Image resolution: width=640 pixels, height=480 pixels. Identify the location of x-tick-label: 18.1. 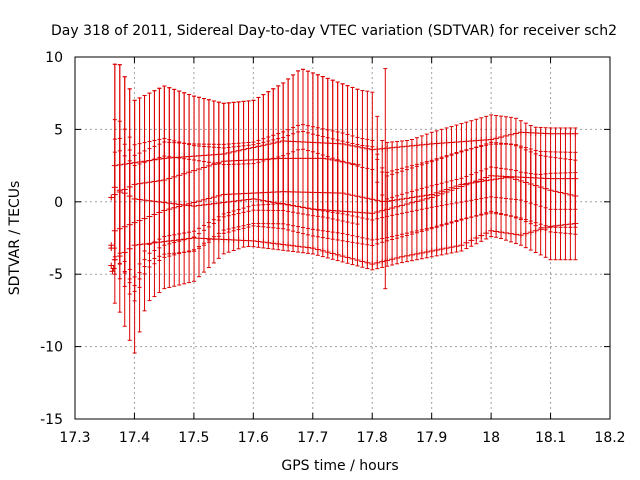
(550, 438).